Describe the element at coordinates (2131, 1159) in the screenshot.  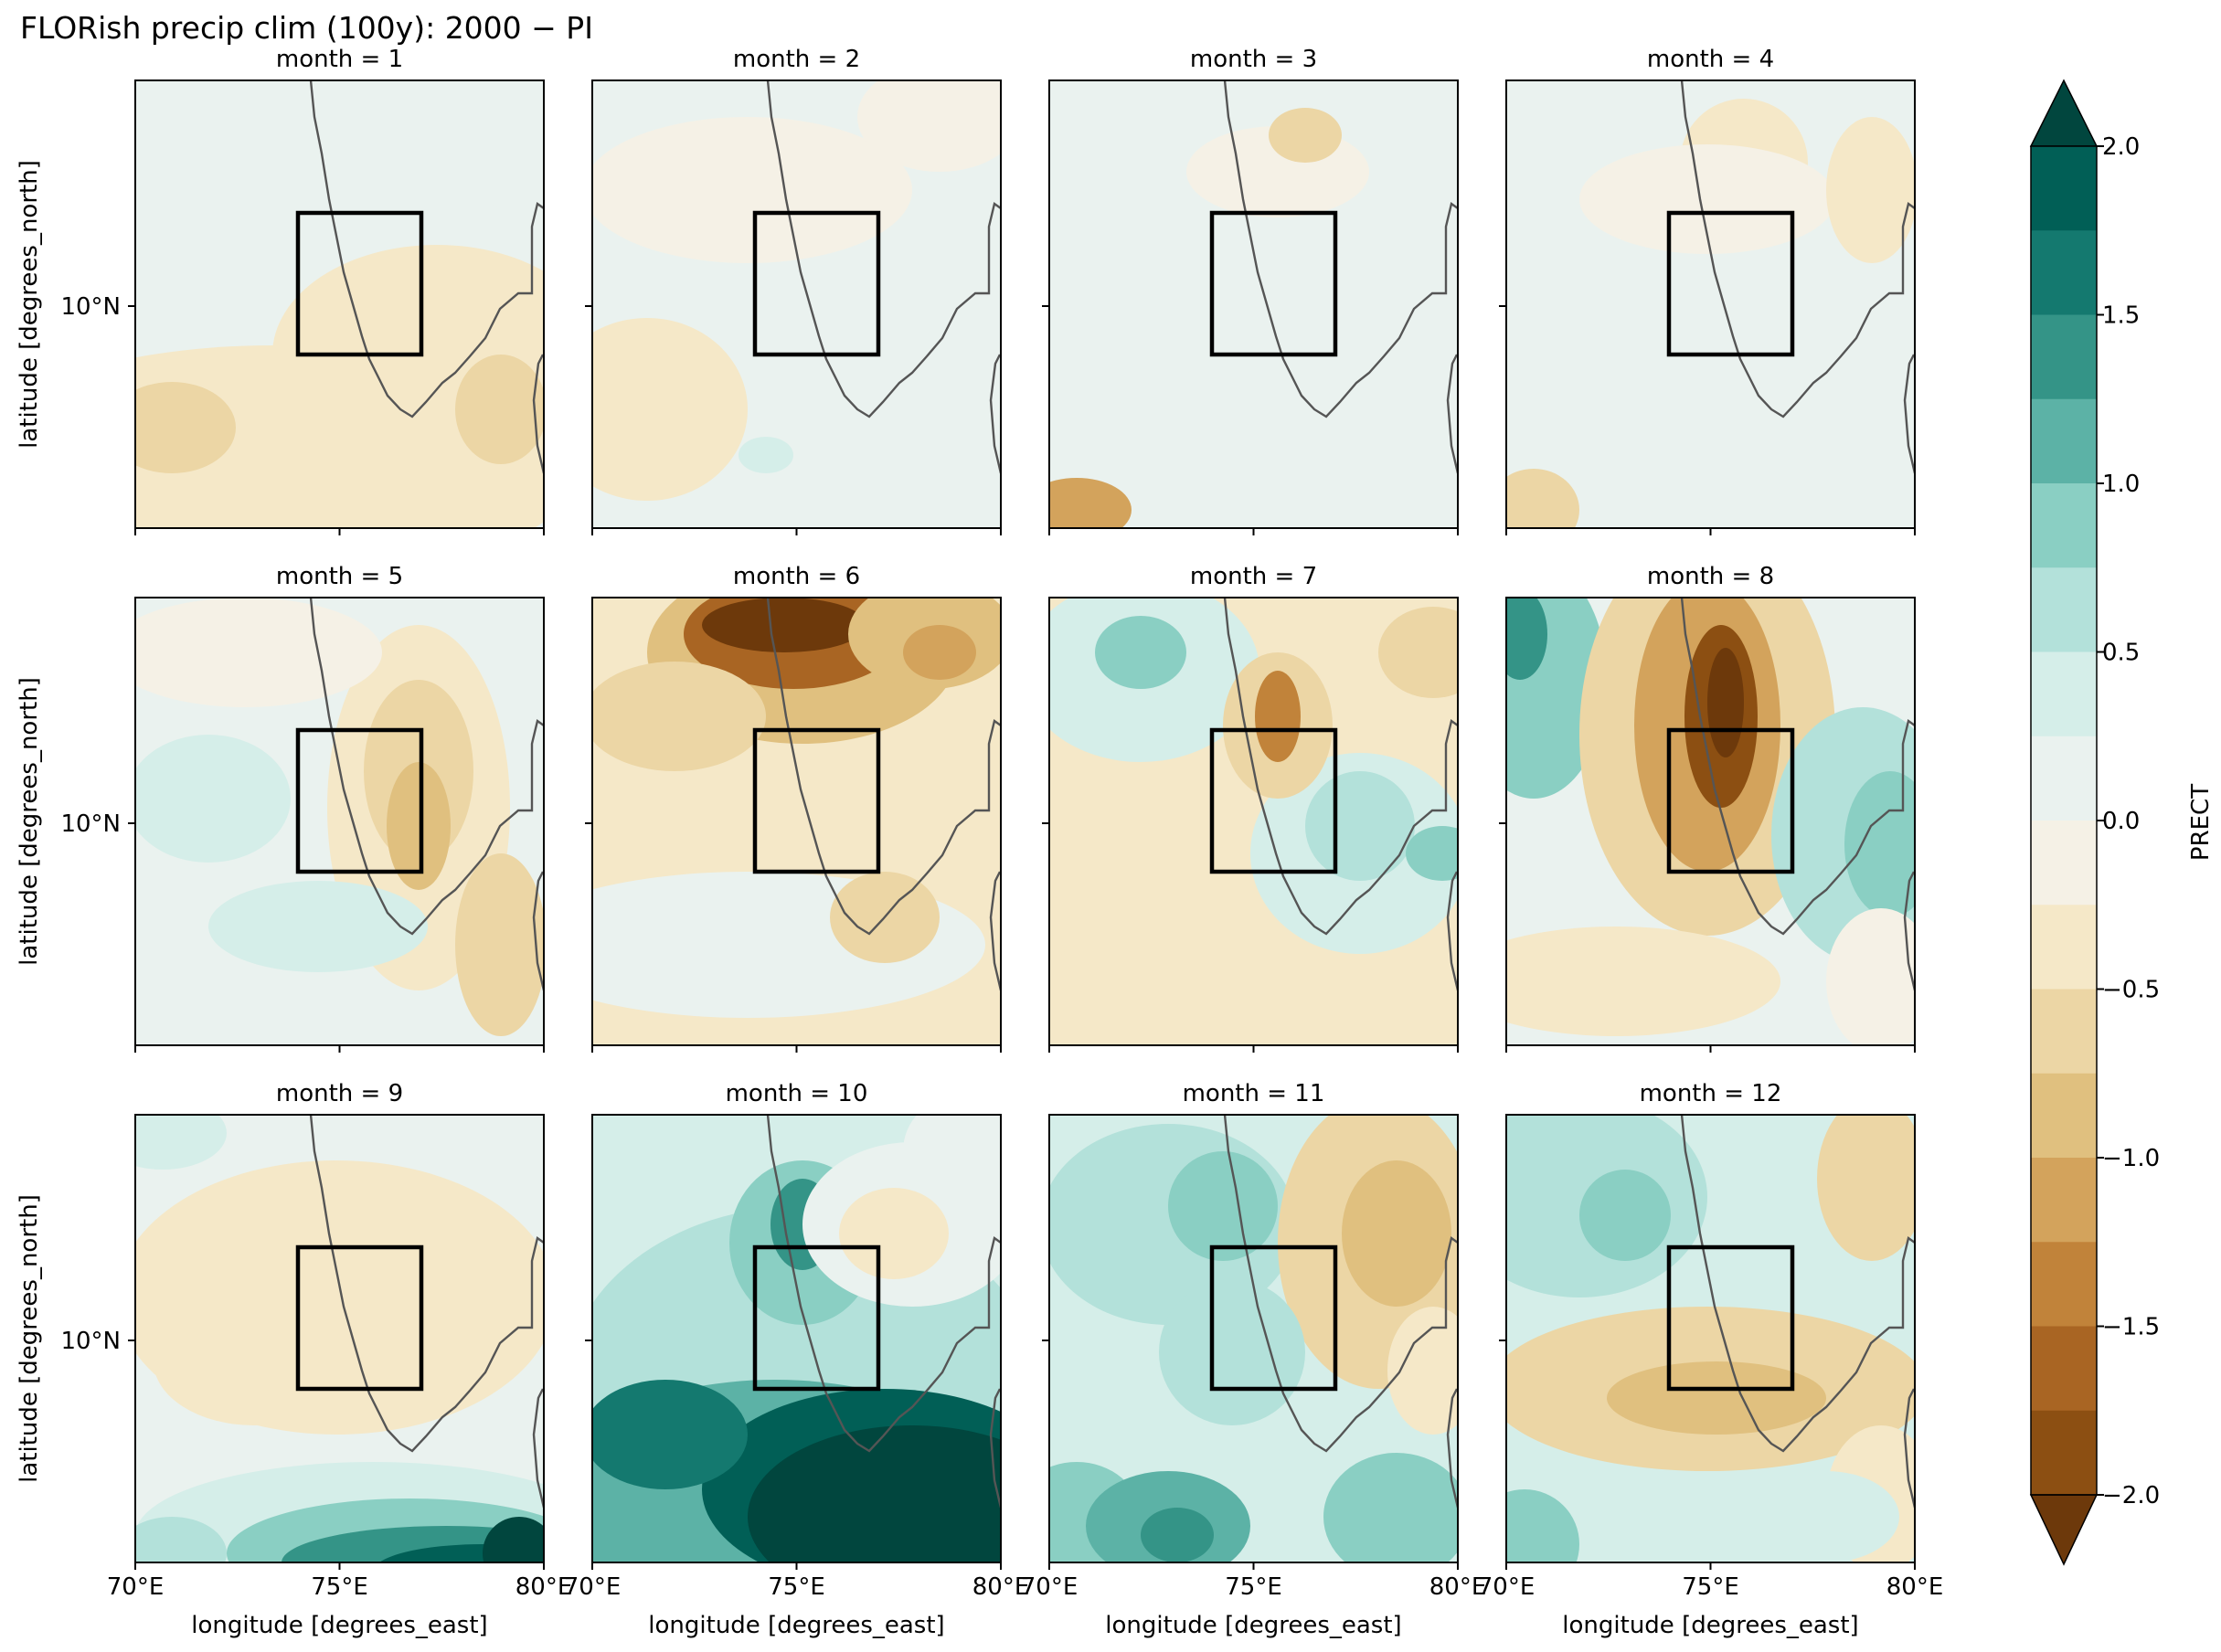
I see `colorbar-tick-label: −1.0` at that location.